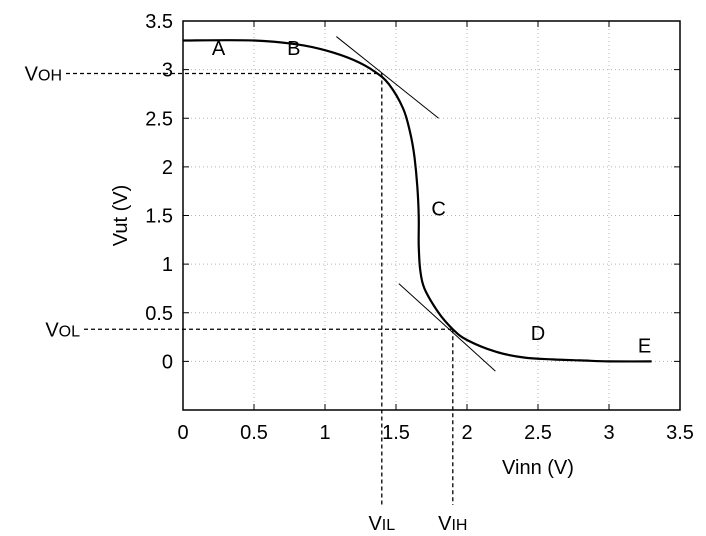 Image resolution: width=706 pixels, height=536 pixels. What do you see at coordinates (167, 362) in the screenshot?
I see `y-tick-label: 0` at bounding box center [167, 362].